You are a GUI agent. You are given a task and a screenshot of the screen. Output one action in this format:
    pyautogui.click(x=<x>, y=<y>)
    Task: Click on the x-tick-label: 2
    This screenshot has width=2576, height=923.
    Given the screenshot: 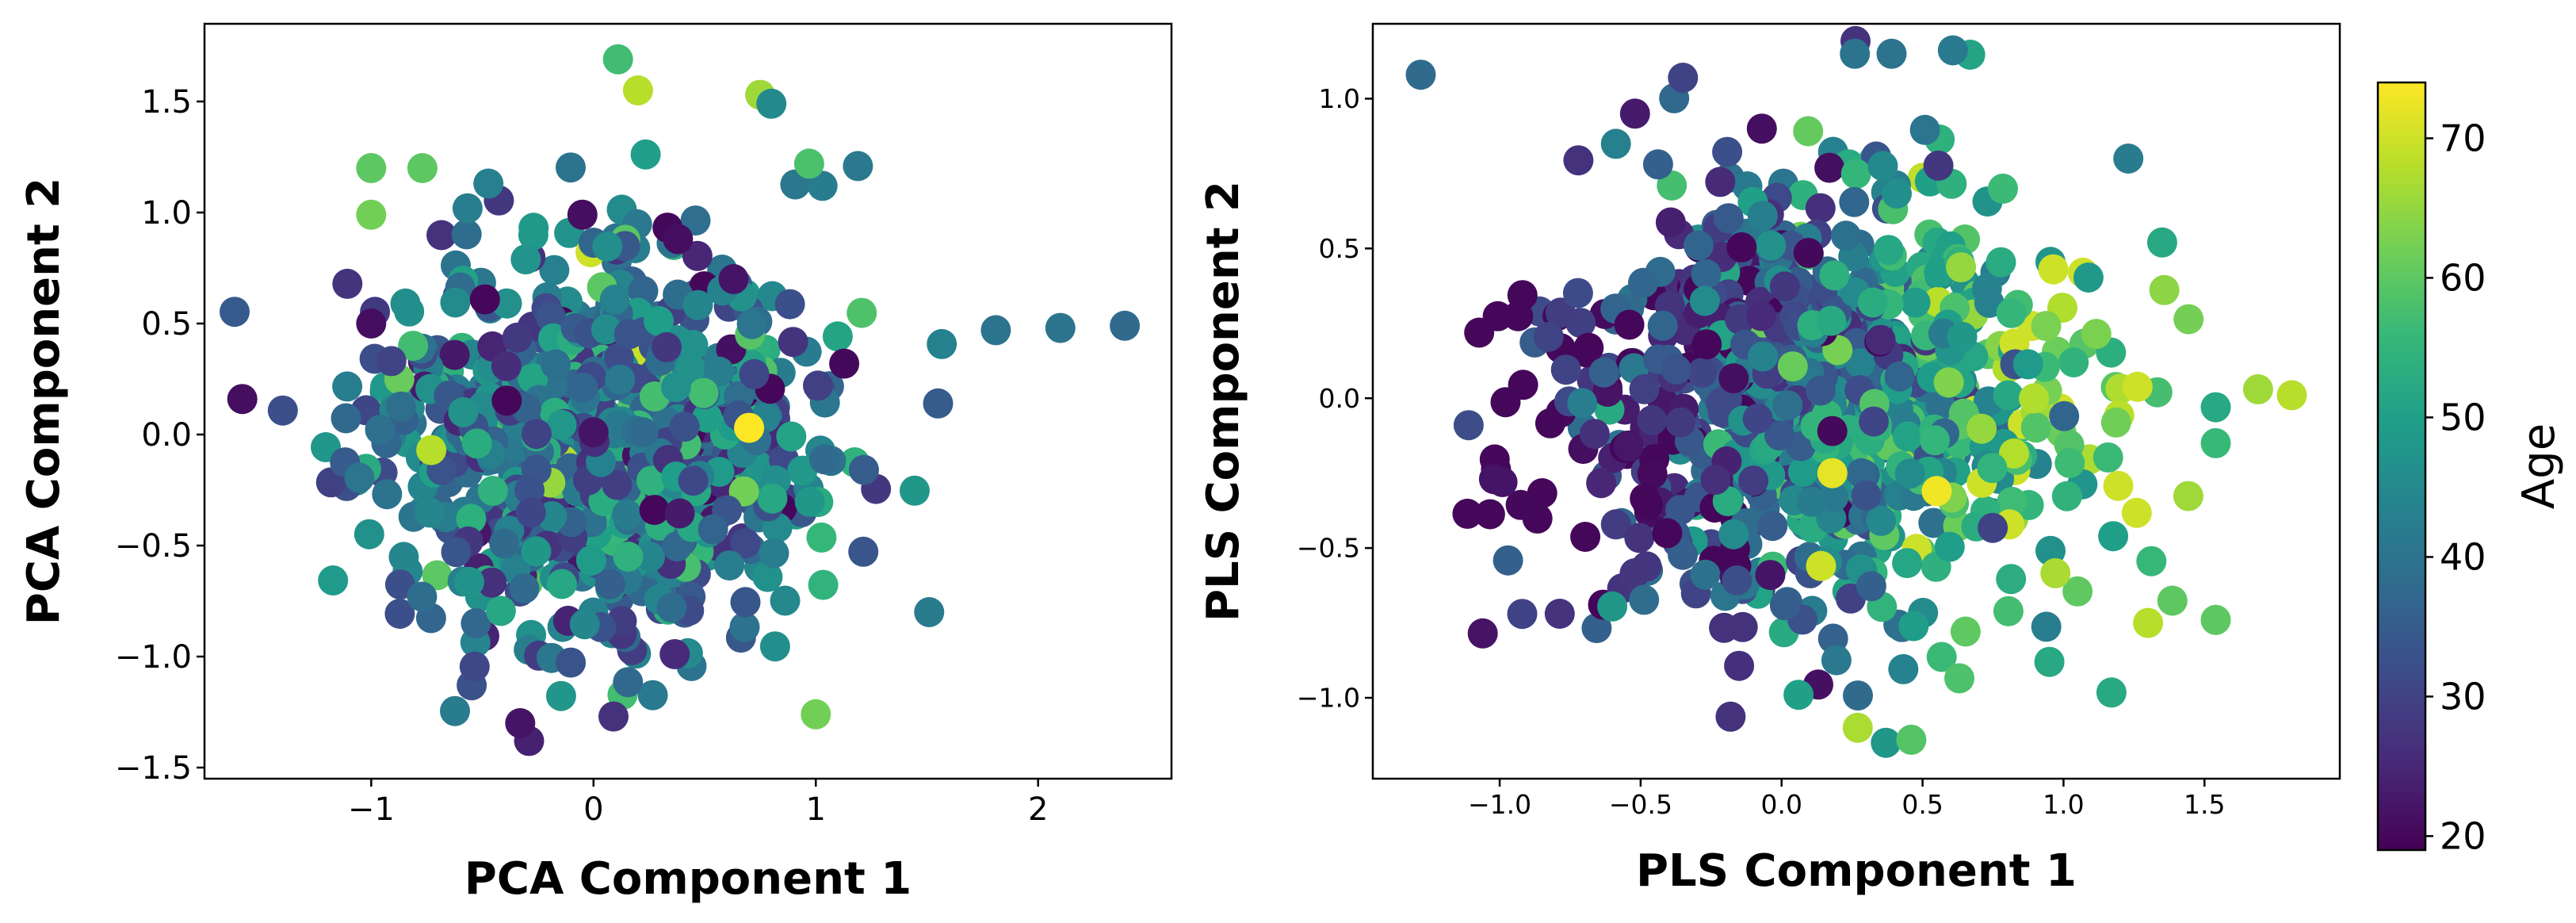 What is the action you would take?
    pyautogui.click(x=1038, y=809)
    